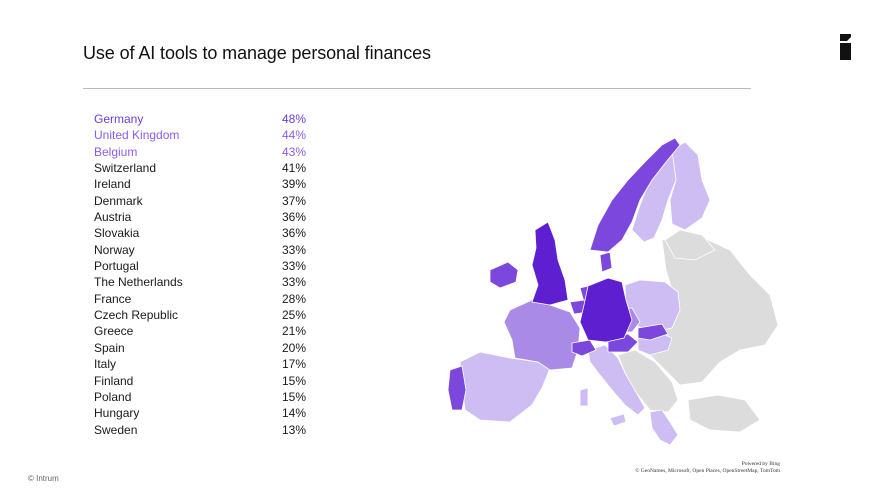 Image resolution: width=882 pixels, height=496 pixels. Describe the element at coordinates (113, 217) in the screenshot. I see `country-name: Austria` at that location.